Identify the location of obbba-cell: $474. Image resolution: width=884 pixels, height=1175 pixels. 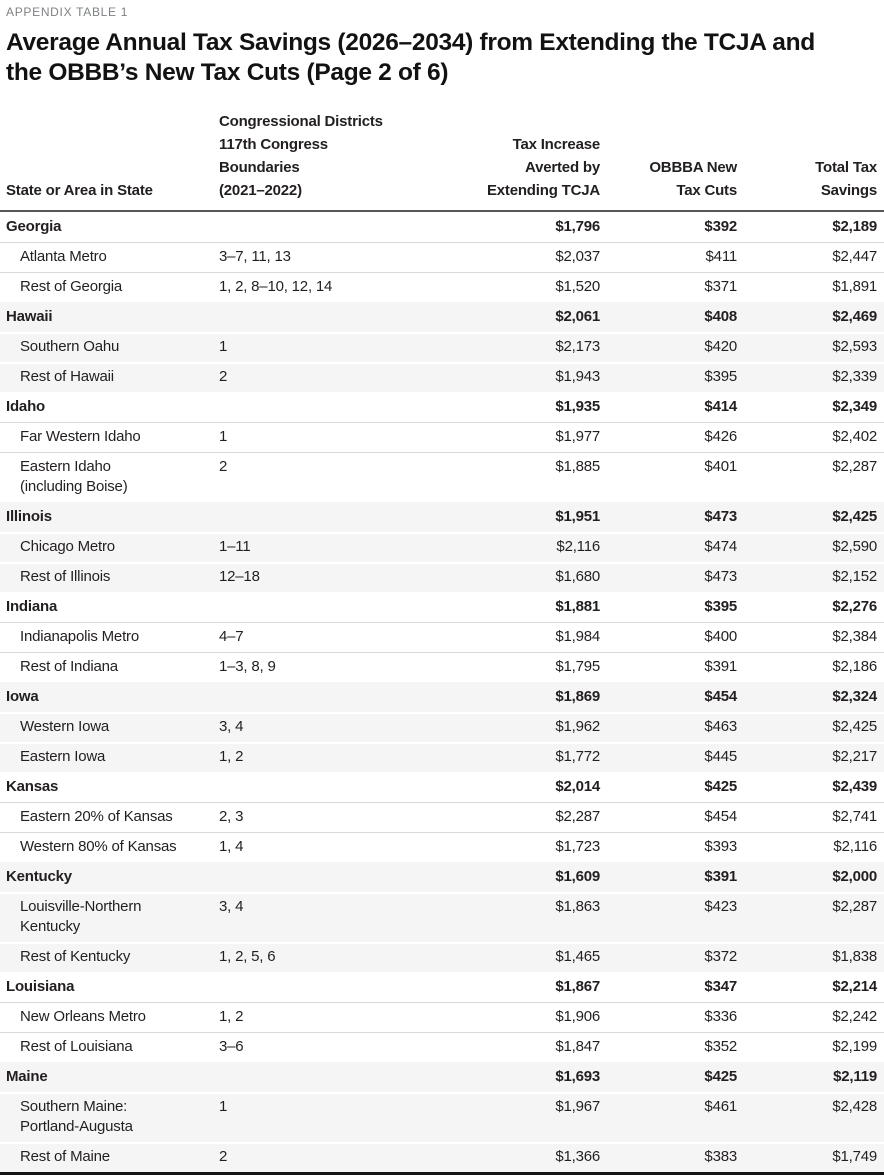
(720, 546).